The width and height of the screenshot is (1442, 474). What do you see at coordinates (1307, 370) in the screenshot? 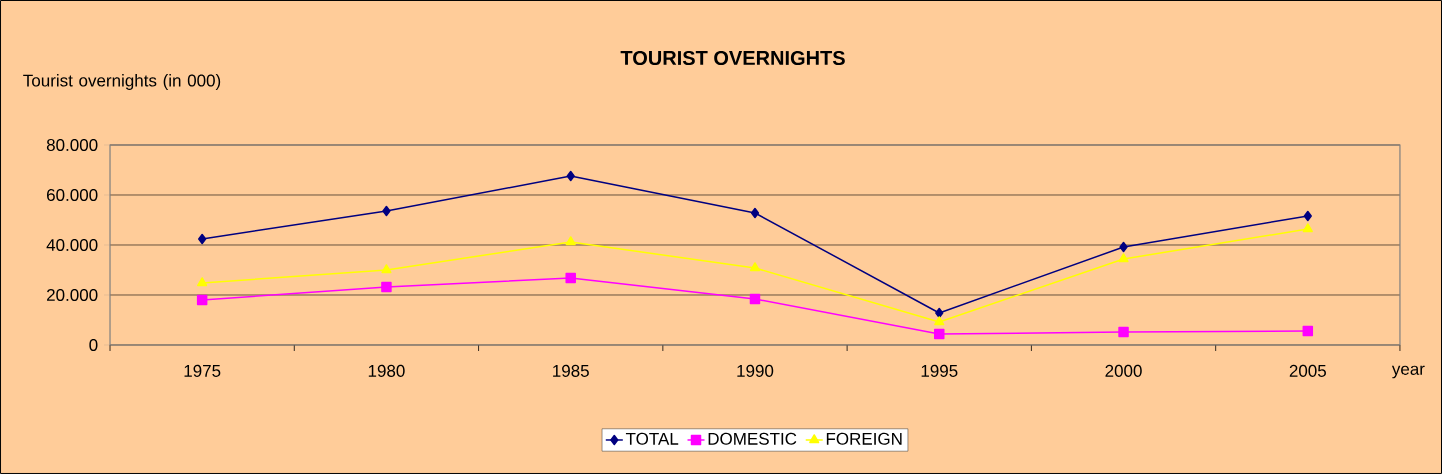
I see `x-tick-label: 2005` at bounding box center [1307, 370].